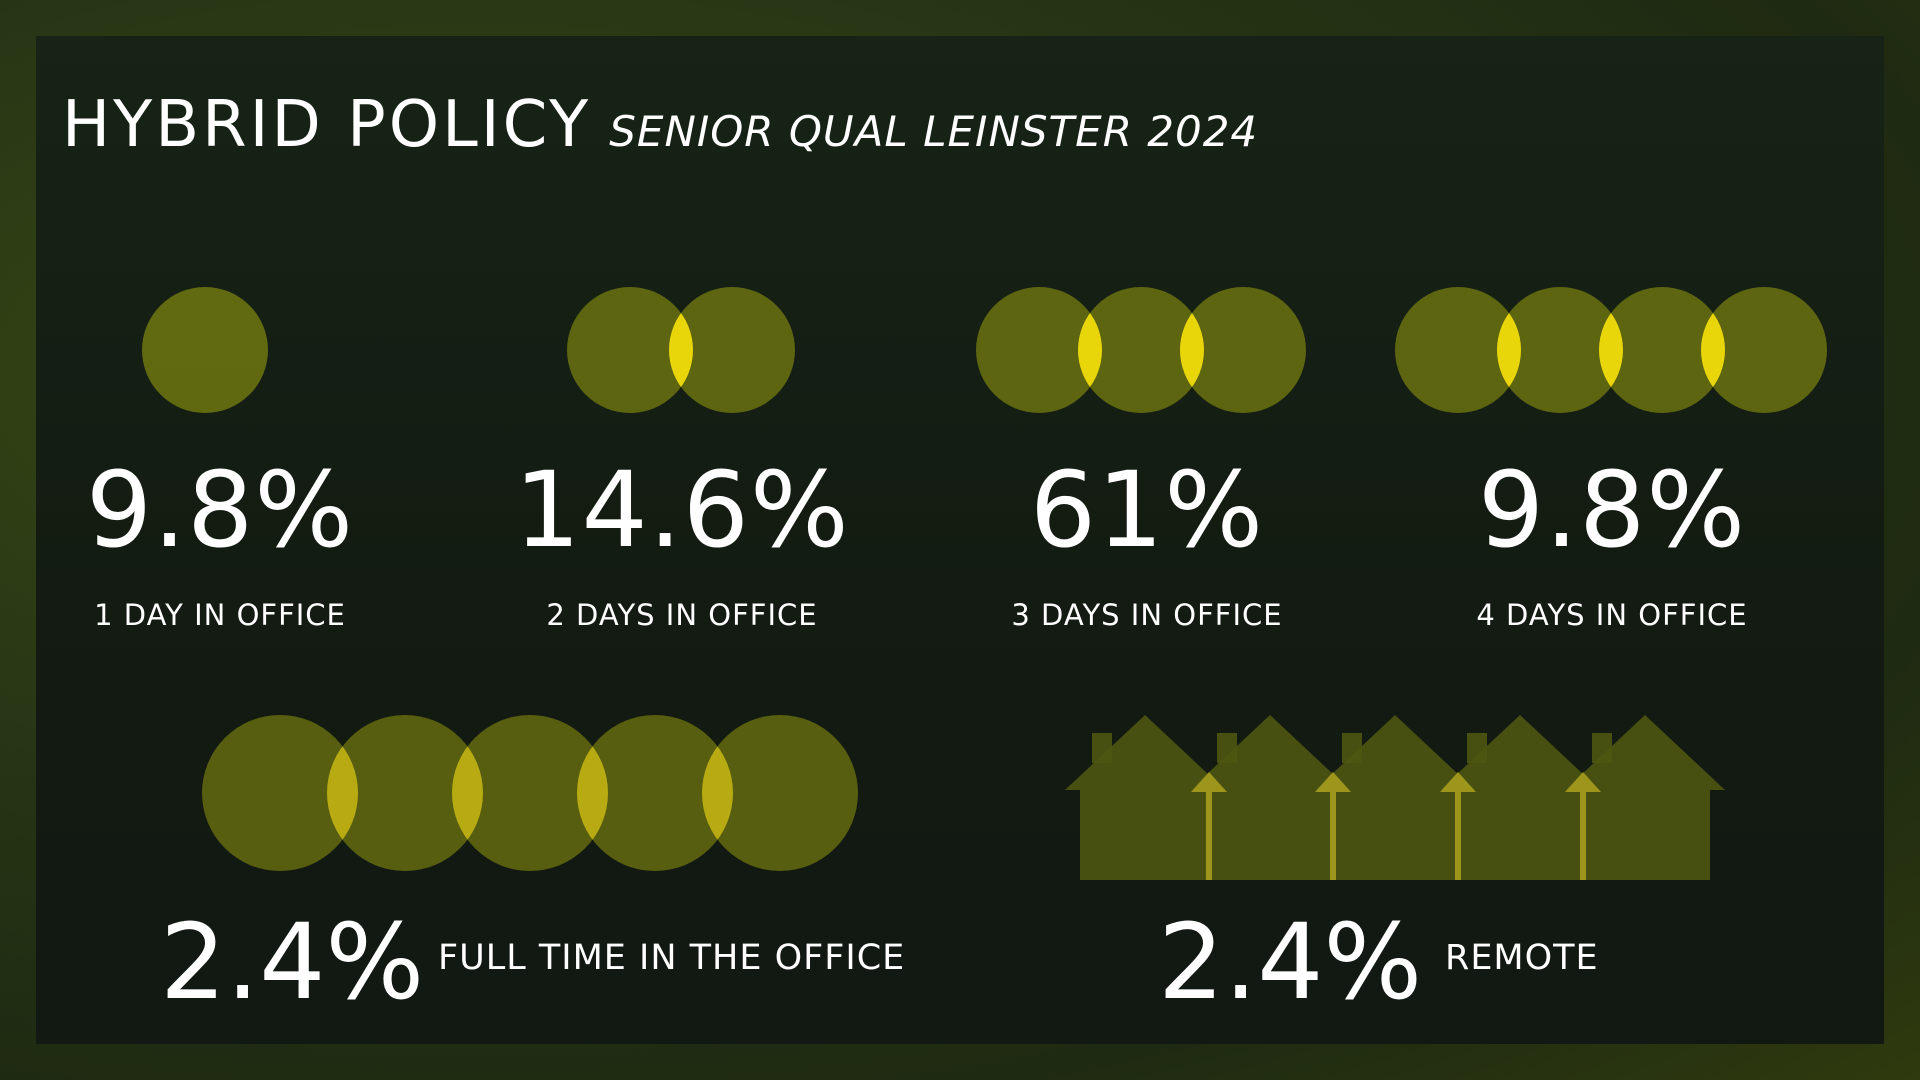  What do you see at coordinates (1147, 510) in the screenshot?
I see `stat-value: 61%` at bounding box center [1147, 510].